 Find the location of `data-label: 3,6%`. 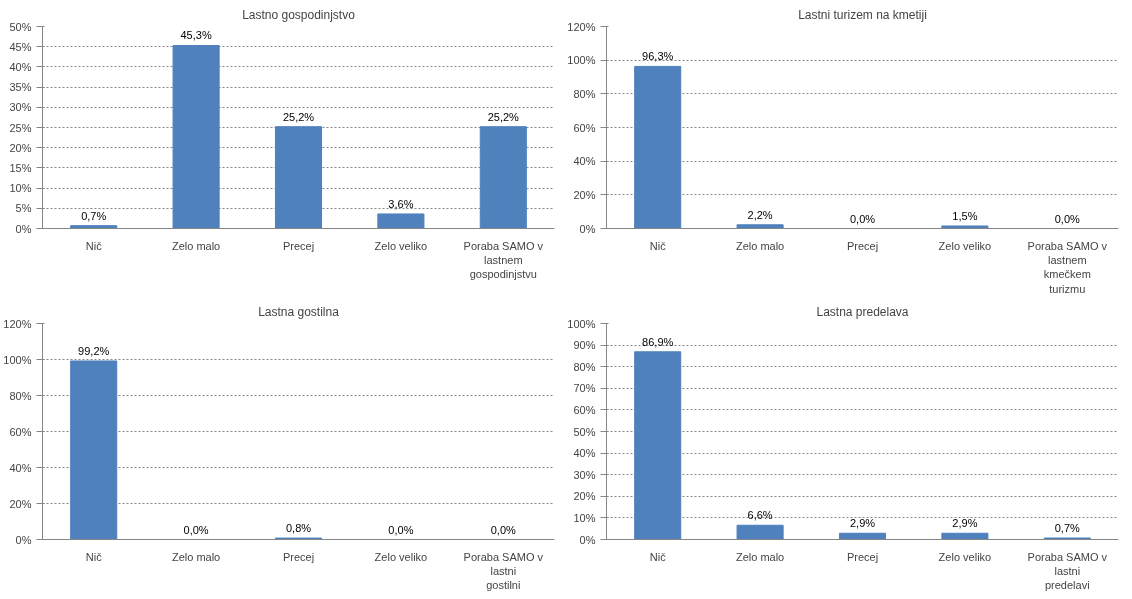

data-label: 3,6% is located at coordinates (401, 203).